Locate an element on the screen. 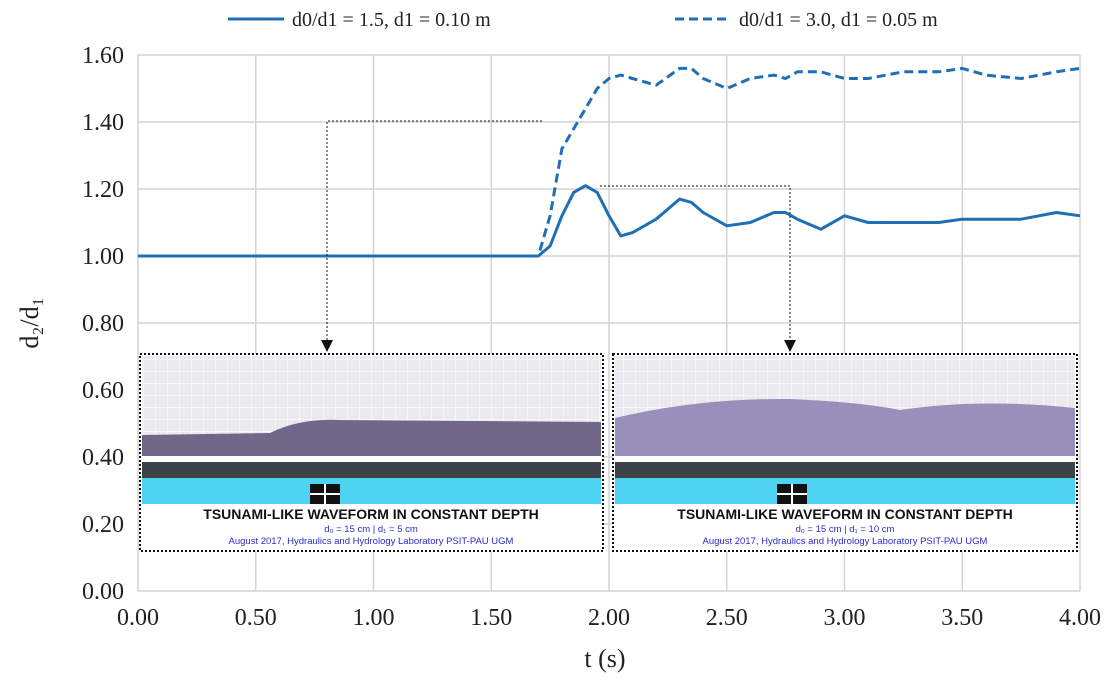 The height and width of the screenshot is (685, 1119). x-tick-label: 1.00 is located at coordinates (374, 618).